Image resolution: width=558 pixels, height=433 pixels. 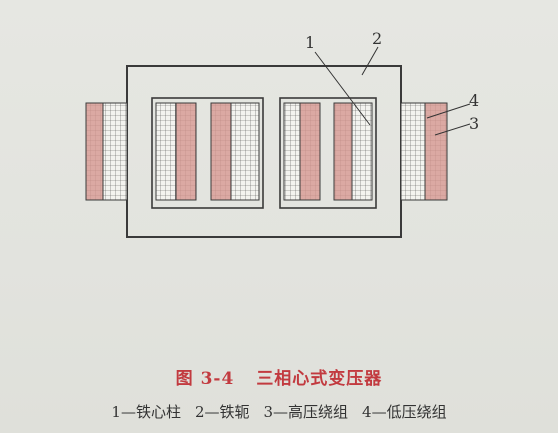 What do you see at coordinates (404, 412) in the screenshot?
I see `legend-item-lv-winding: 4—低压绕组` at bounding box center [404, 412].